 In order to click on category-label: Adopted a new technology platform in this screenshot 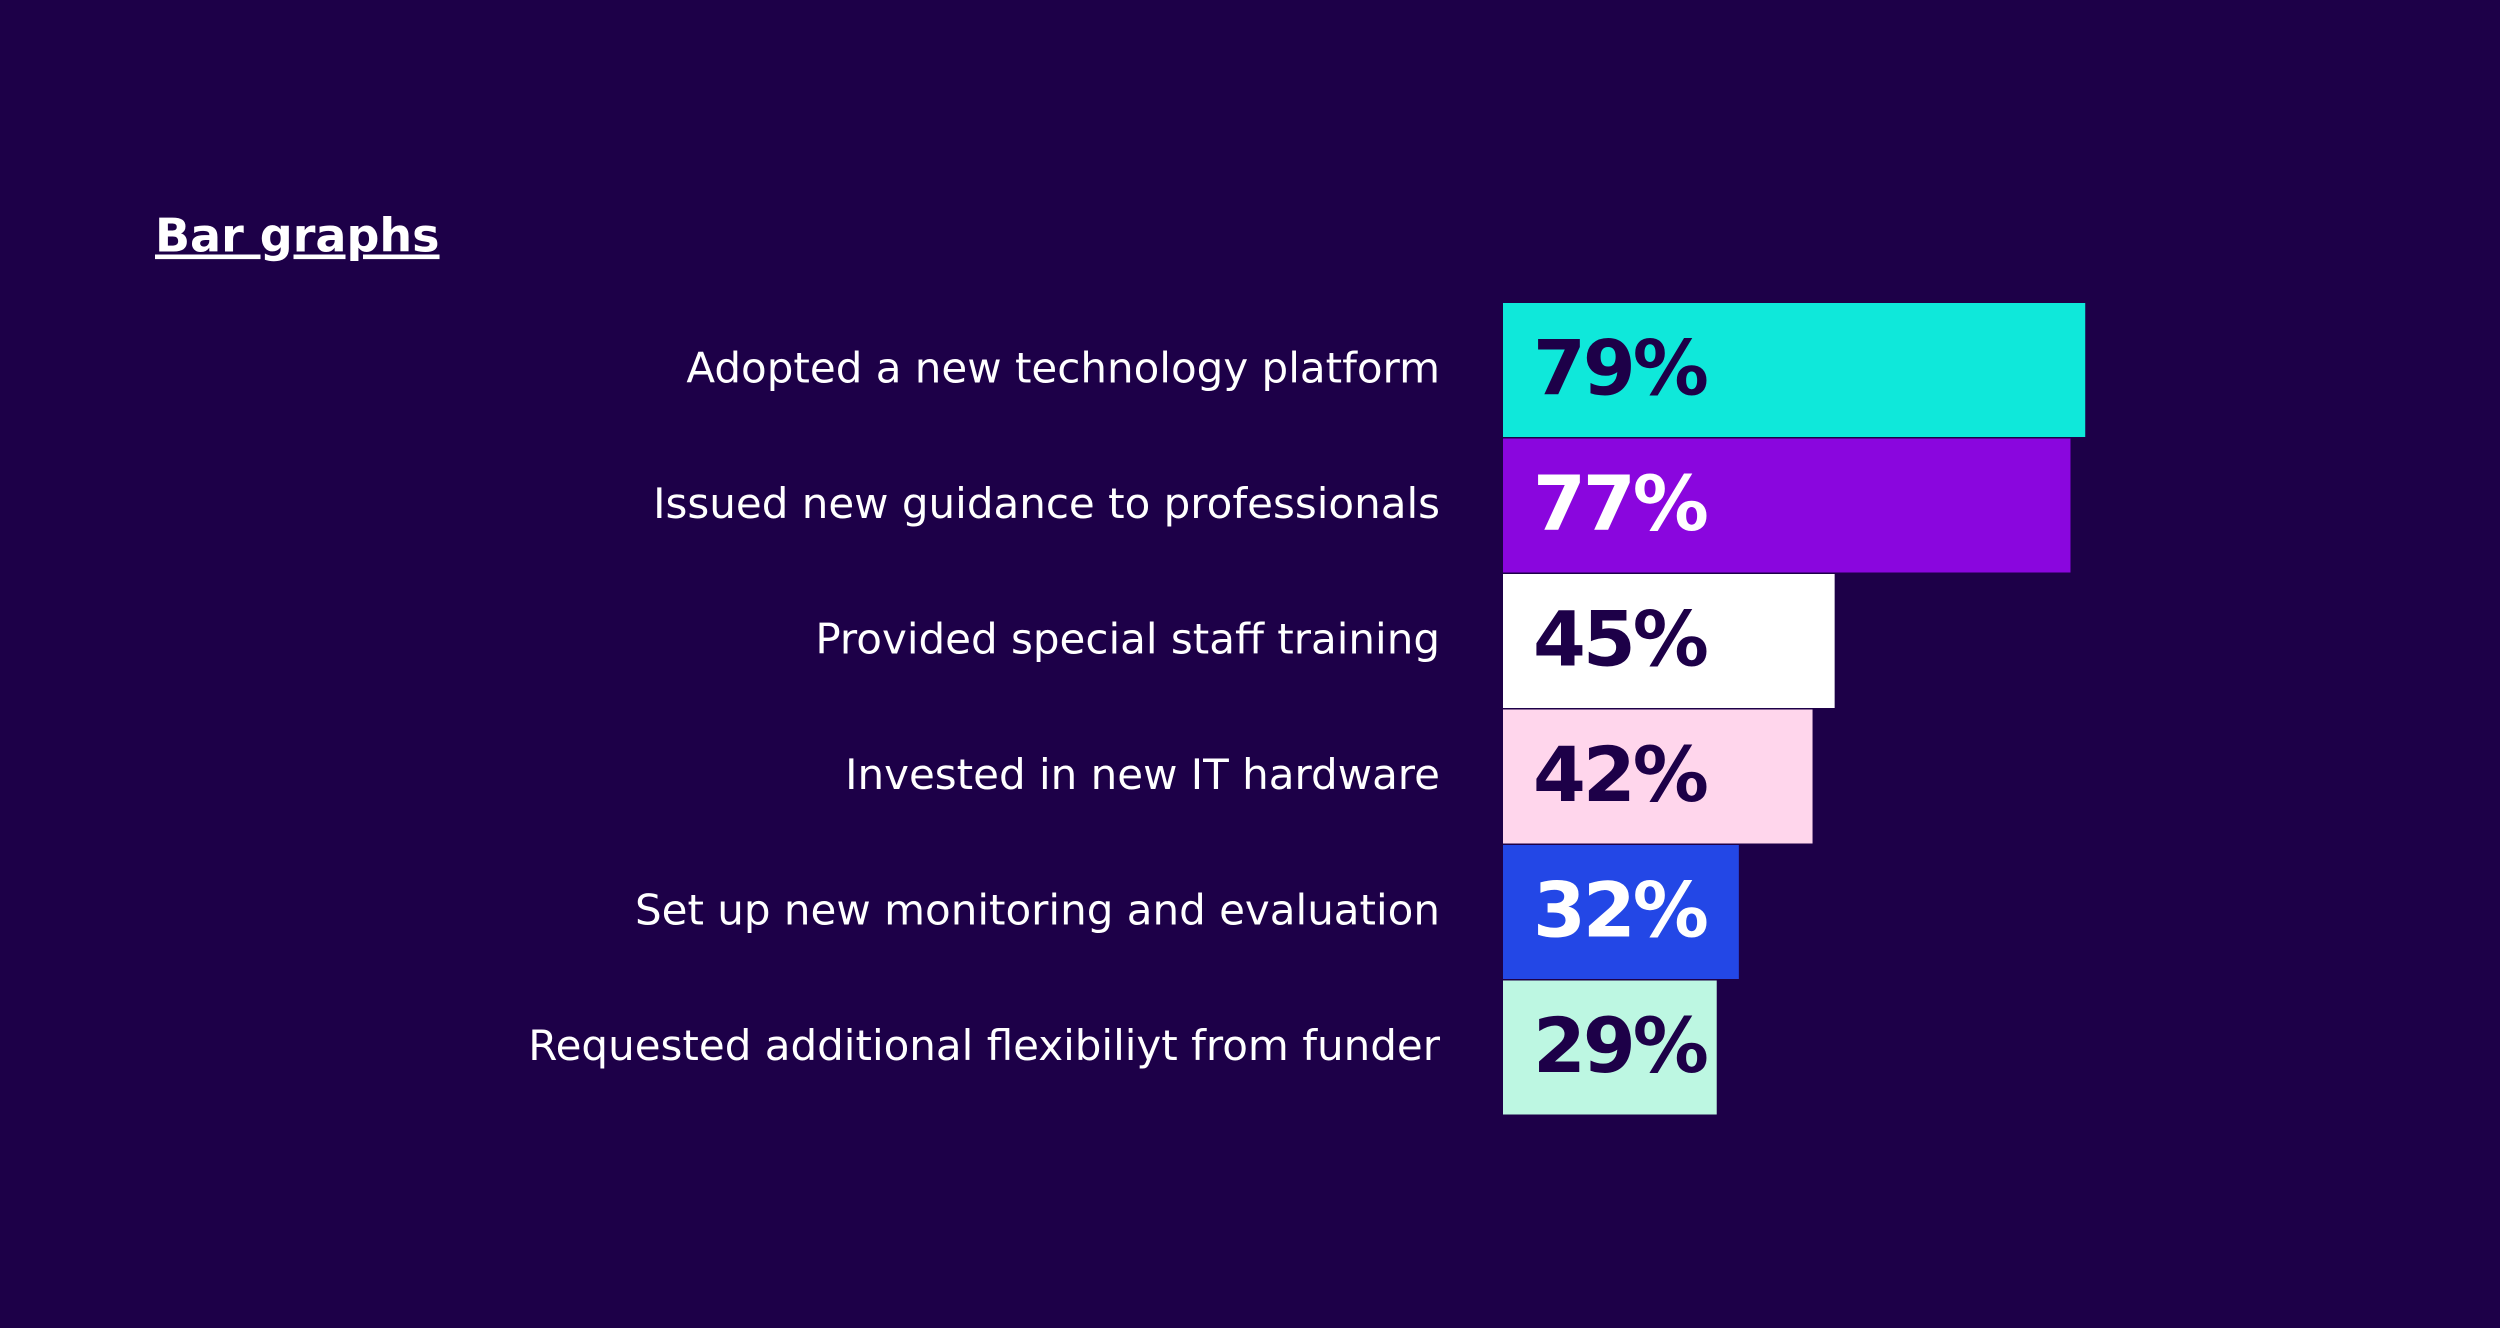, I will do `click(1063, 367)`.